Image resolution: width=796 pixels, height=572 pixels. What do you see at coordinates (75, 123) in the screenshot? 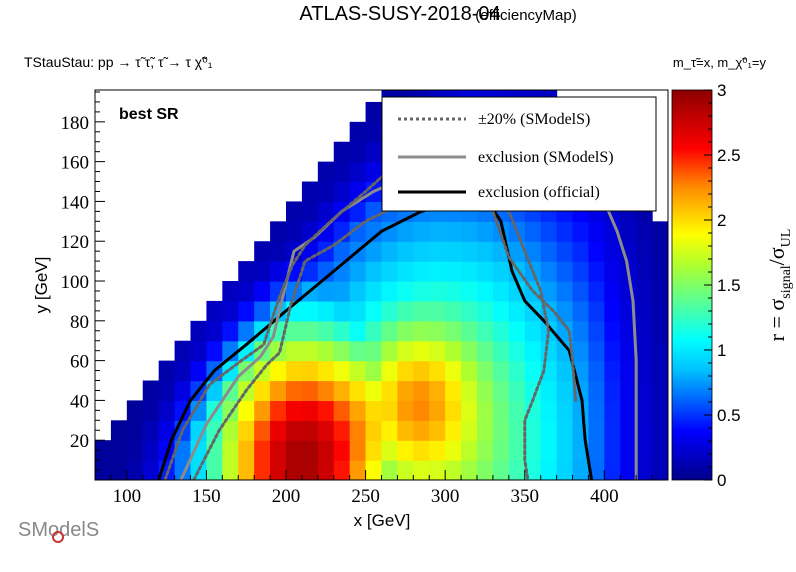
I see `y-tick-label: 180` at bounding box center [75, 123].